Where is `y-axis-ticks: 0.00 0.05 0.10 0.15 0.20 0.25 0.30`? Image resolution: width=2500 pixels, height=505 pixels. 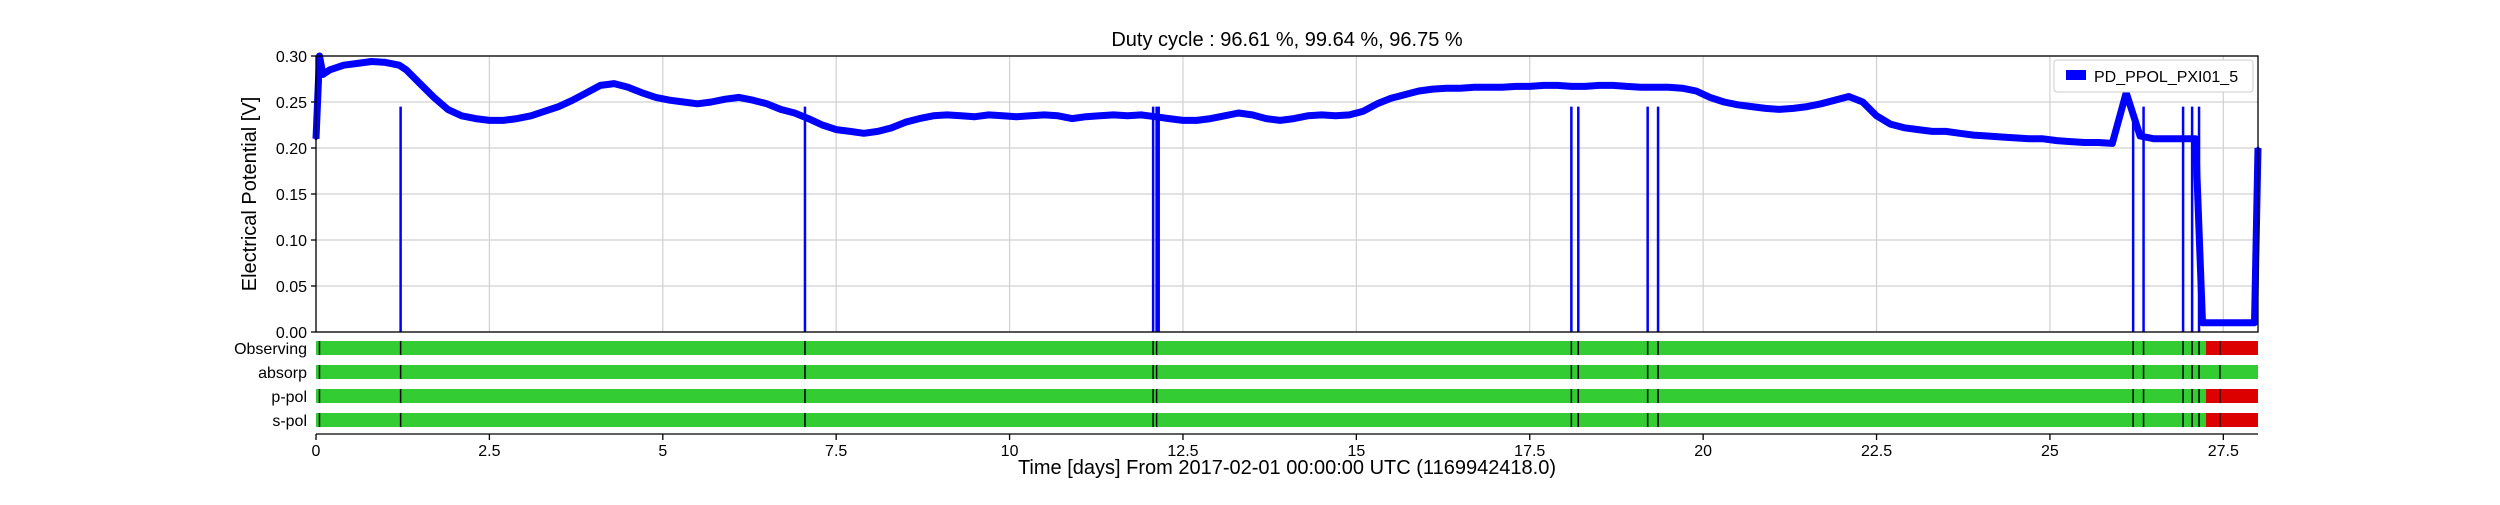
y-axis-ticks: 0.00 0.05 0.10 0.15 0.20 0.25 0.30 is located at coordinates (296, 195).